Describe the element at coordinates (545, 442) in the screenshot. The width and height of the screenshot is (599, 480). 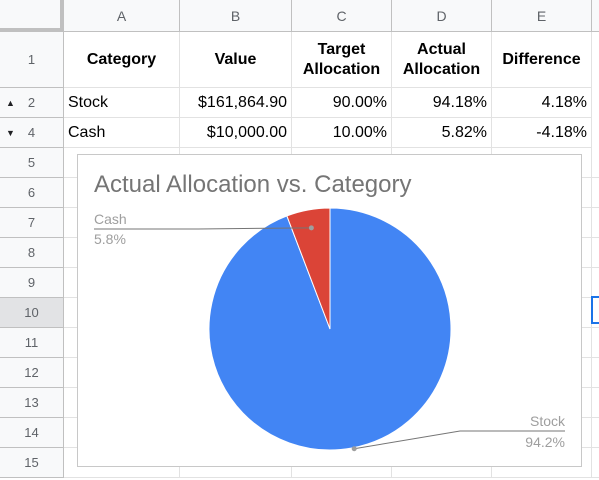
I see `slice-label-stock-percent: 94.2%` at that location.